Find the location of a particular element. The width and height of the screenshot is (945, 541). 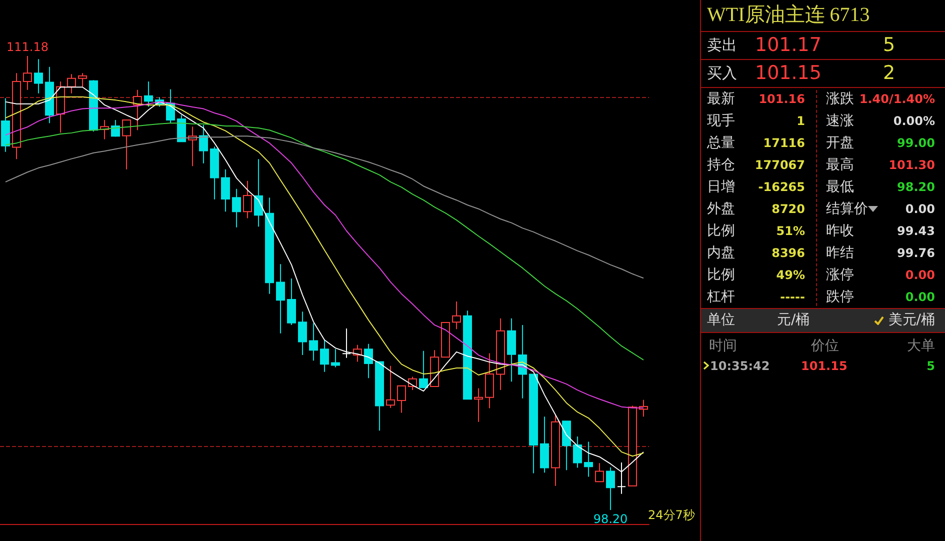

text: 美元/桶 is located at coordinates (911, 320).